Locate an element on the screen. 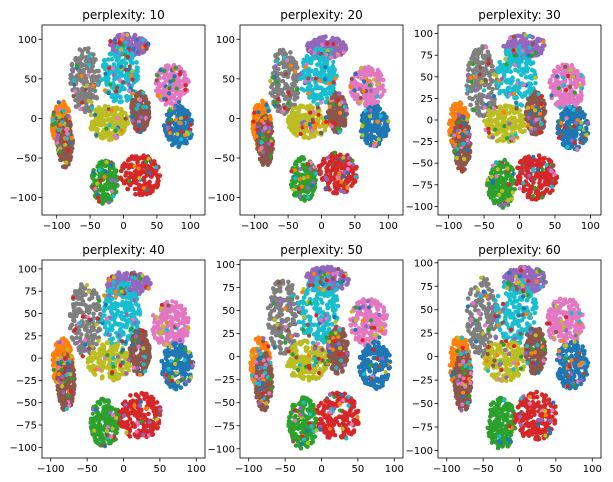  y-tick-label: 50 is located at coordinates (30, 79).